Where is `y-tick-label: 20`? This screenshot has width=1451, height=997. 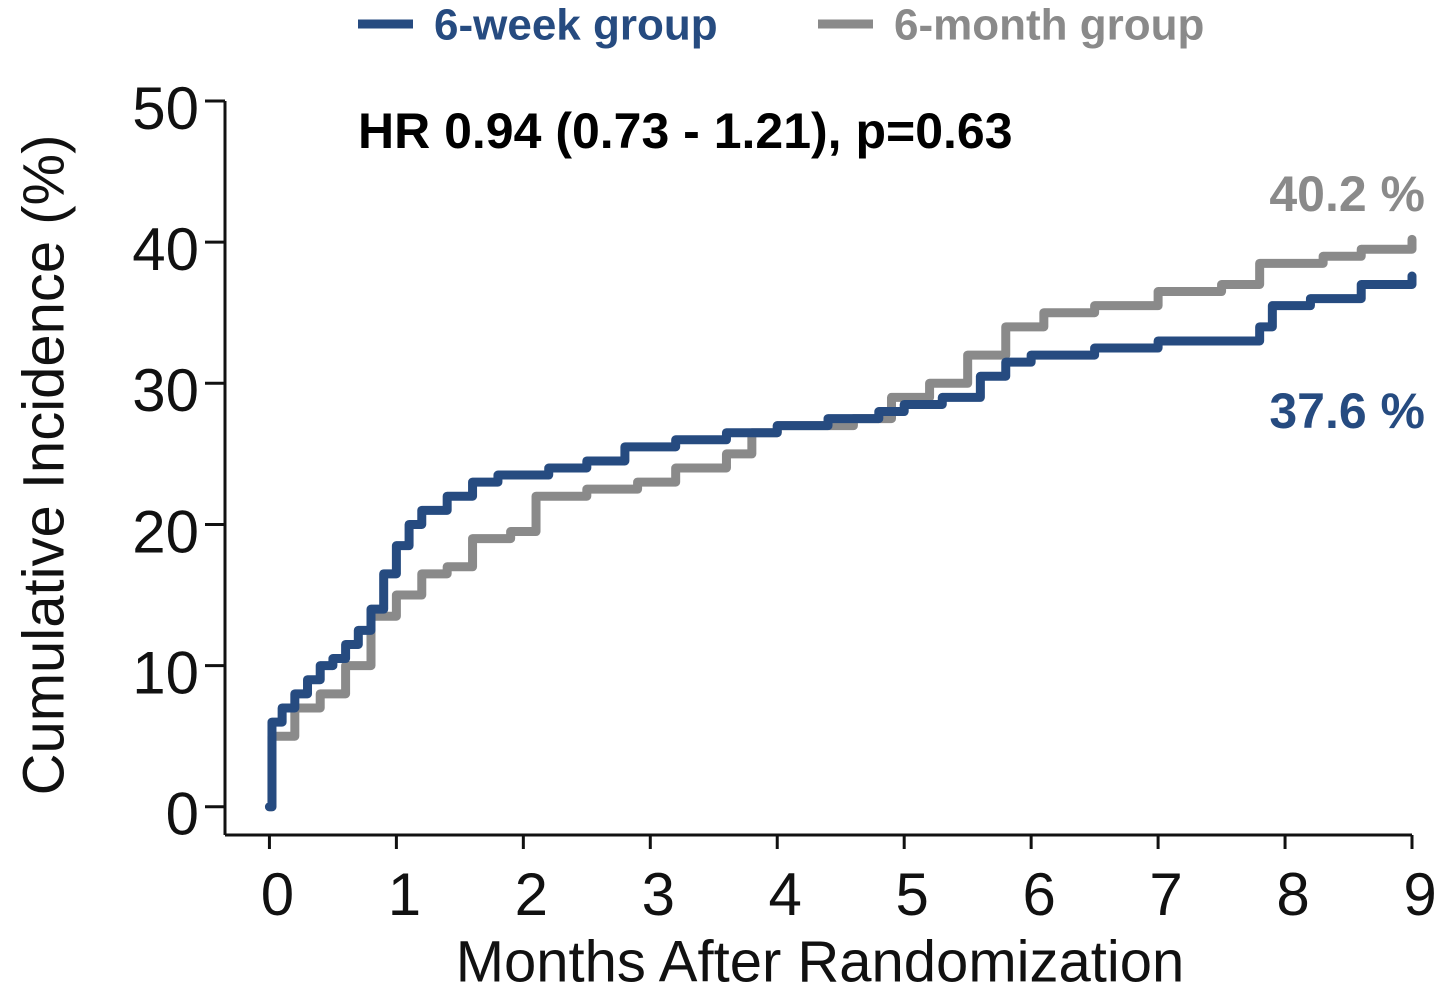 y-tick-label: 20 is located at coordinates (165, 531).